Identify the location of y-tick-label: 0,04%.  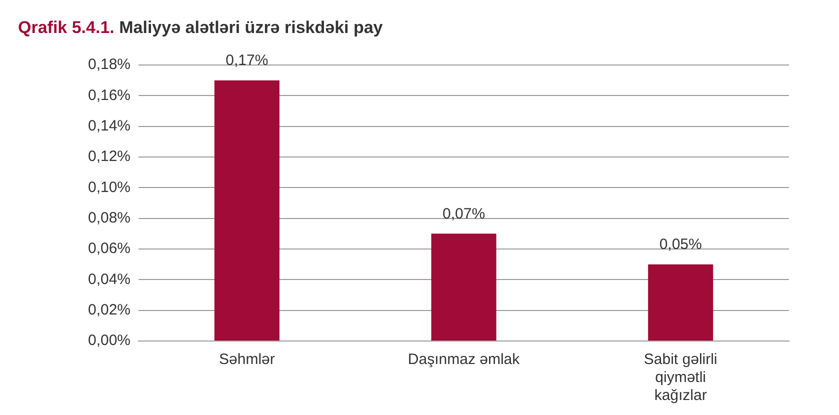
(109, 279).